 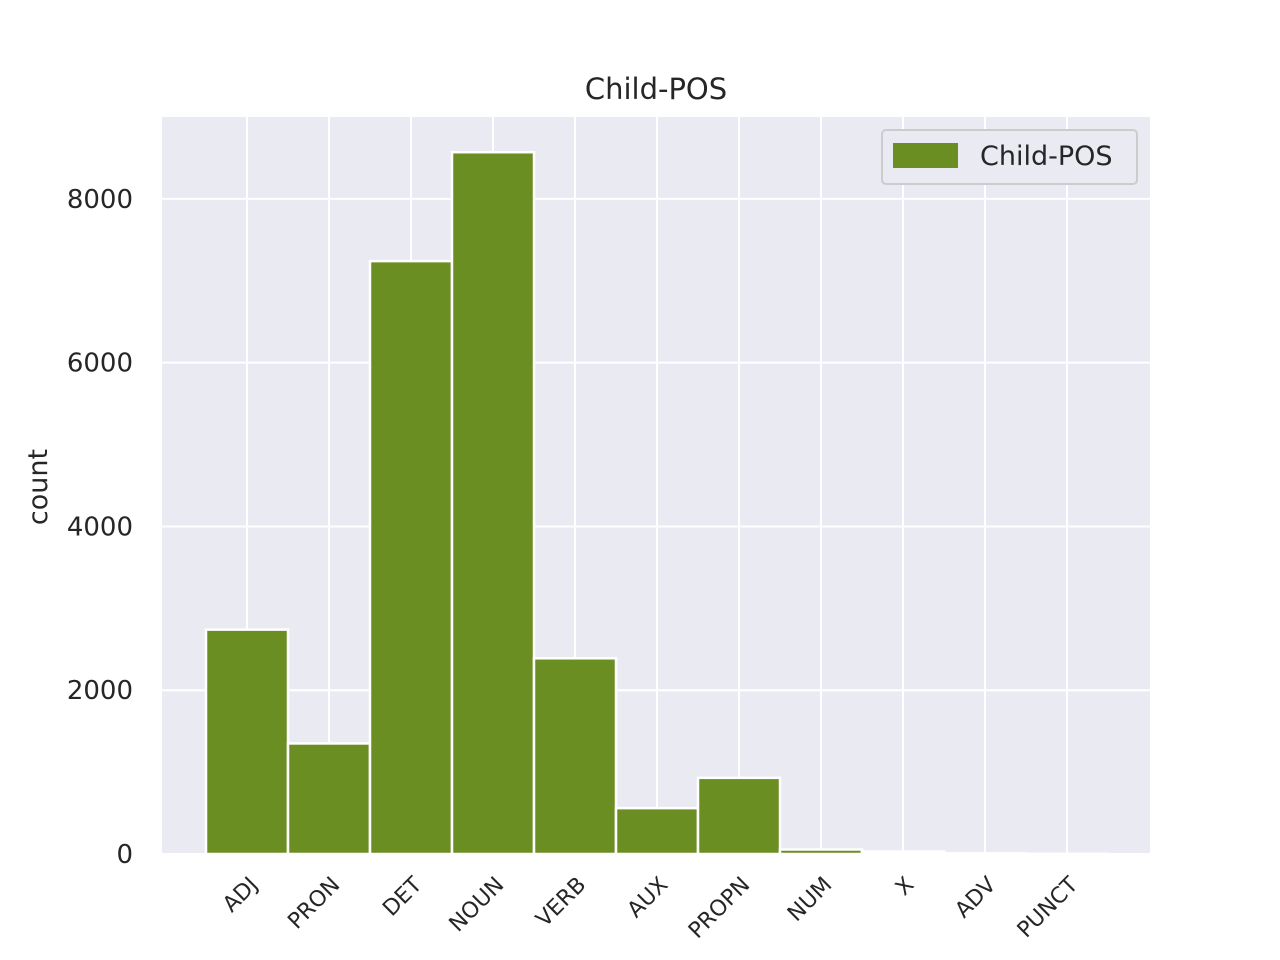 I want to click on bar-verb, so click(x=575, y=756).